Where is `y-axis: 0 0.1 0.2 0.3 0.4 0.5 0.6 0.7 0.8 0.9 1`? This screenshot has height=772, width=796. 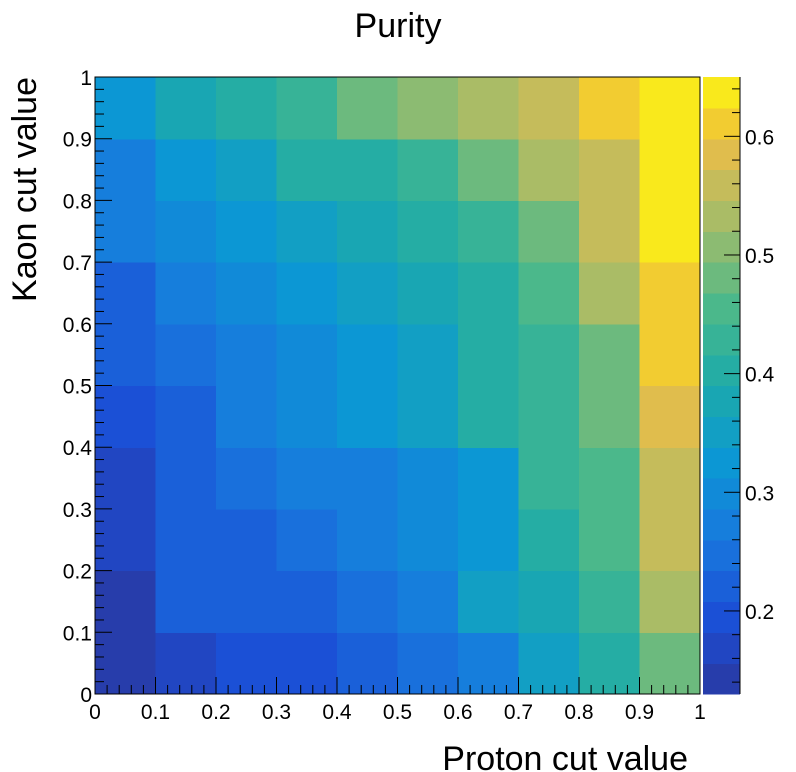 y-axis: 0 0.1 0.2 0.3 0.4 0.5 0.6 0.7 0.8 0.9 1 is located at coordinates (87, 387).